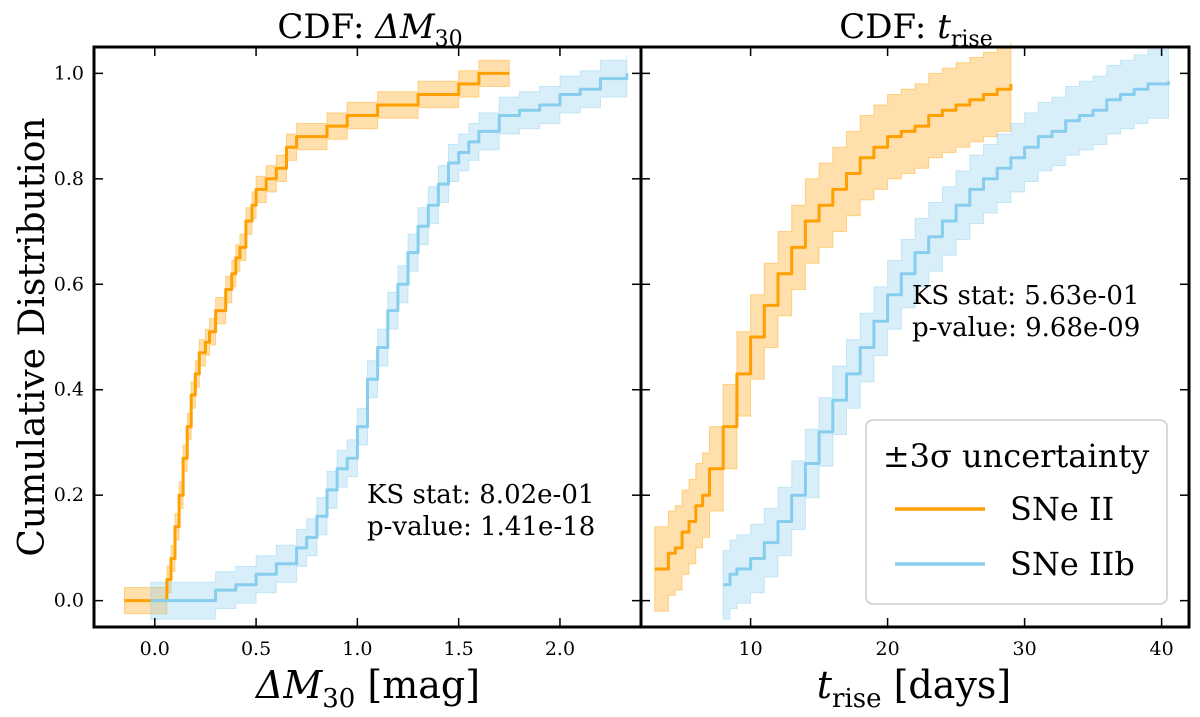 The width and height of the screenshot is (1200, 717). What do you see at coordinates (69, 284) in the screenshot?
I see `ytick-label: 0.6` at bounding box center [69, 284].